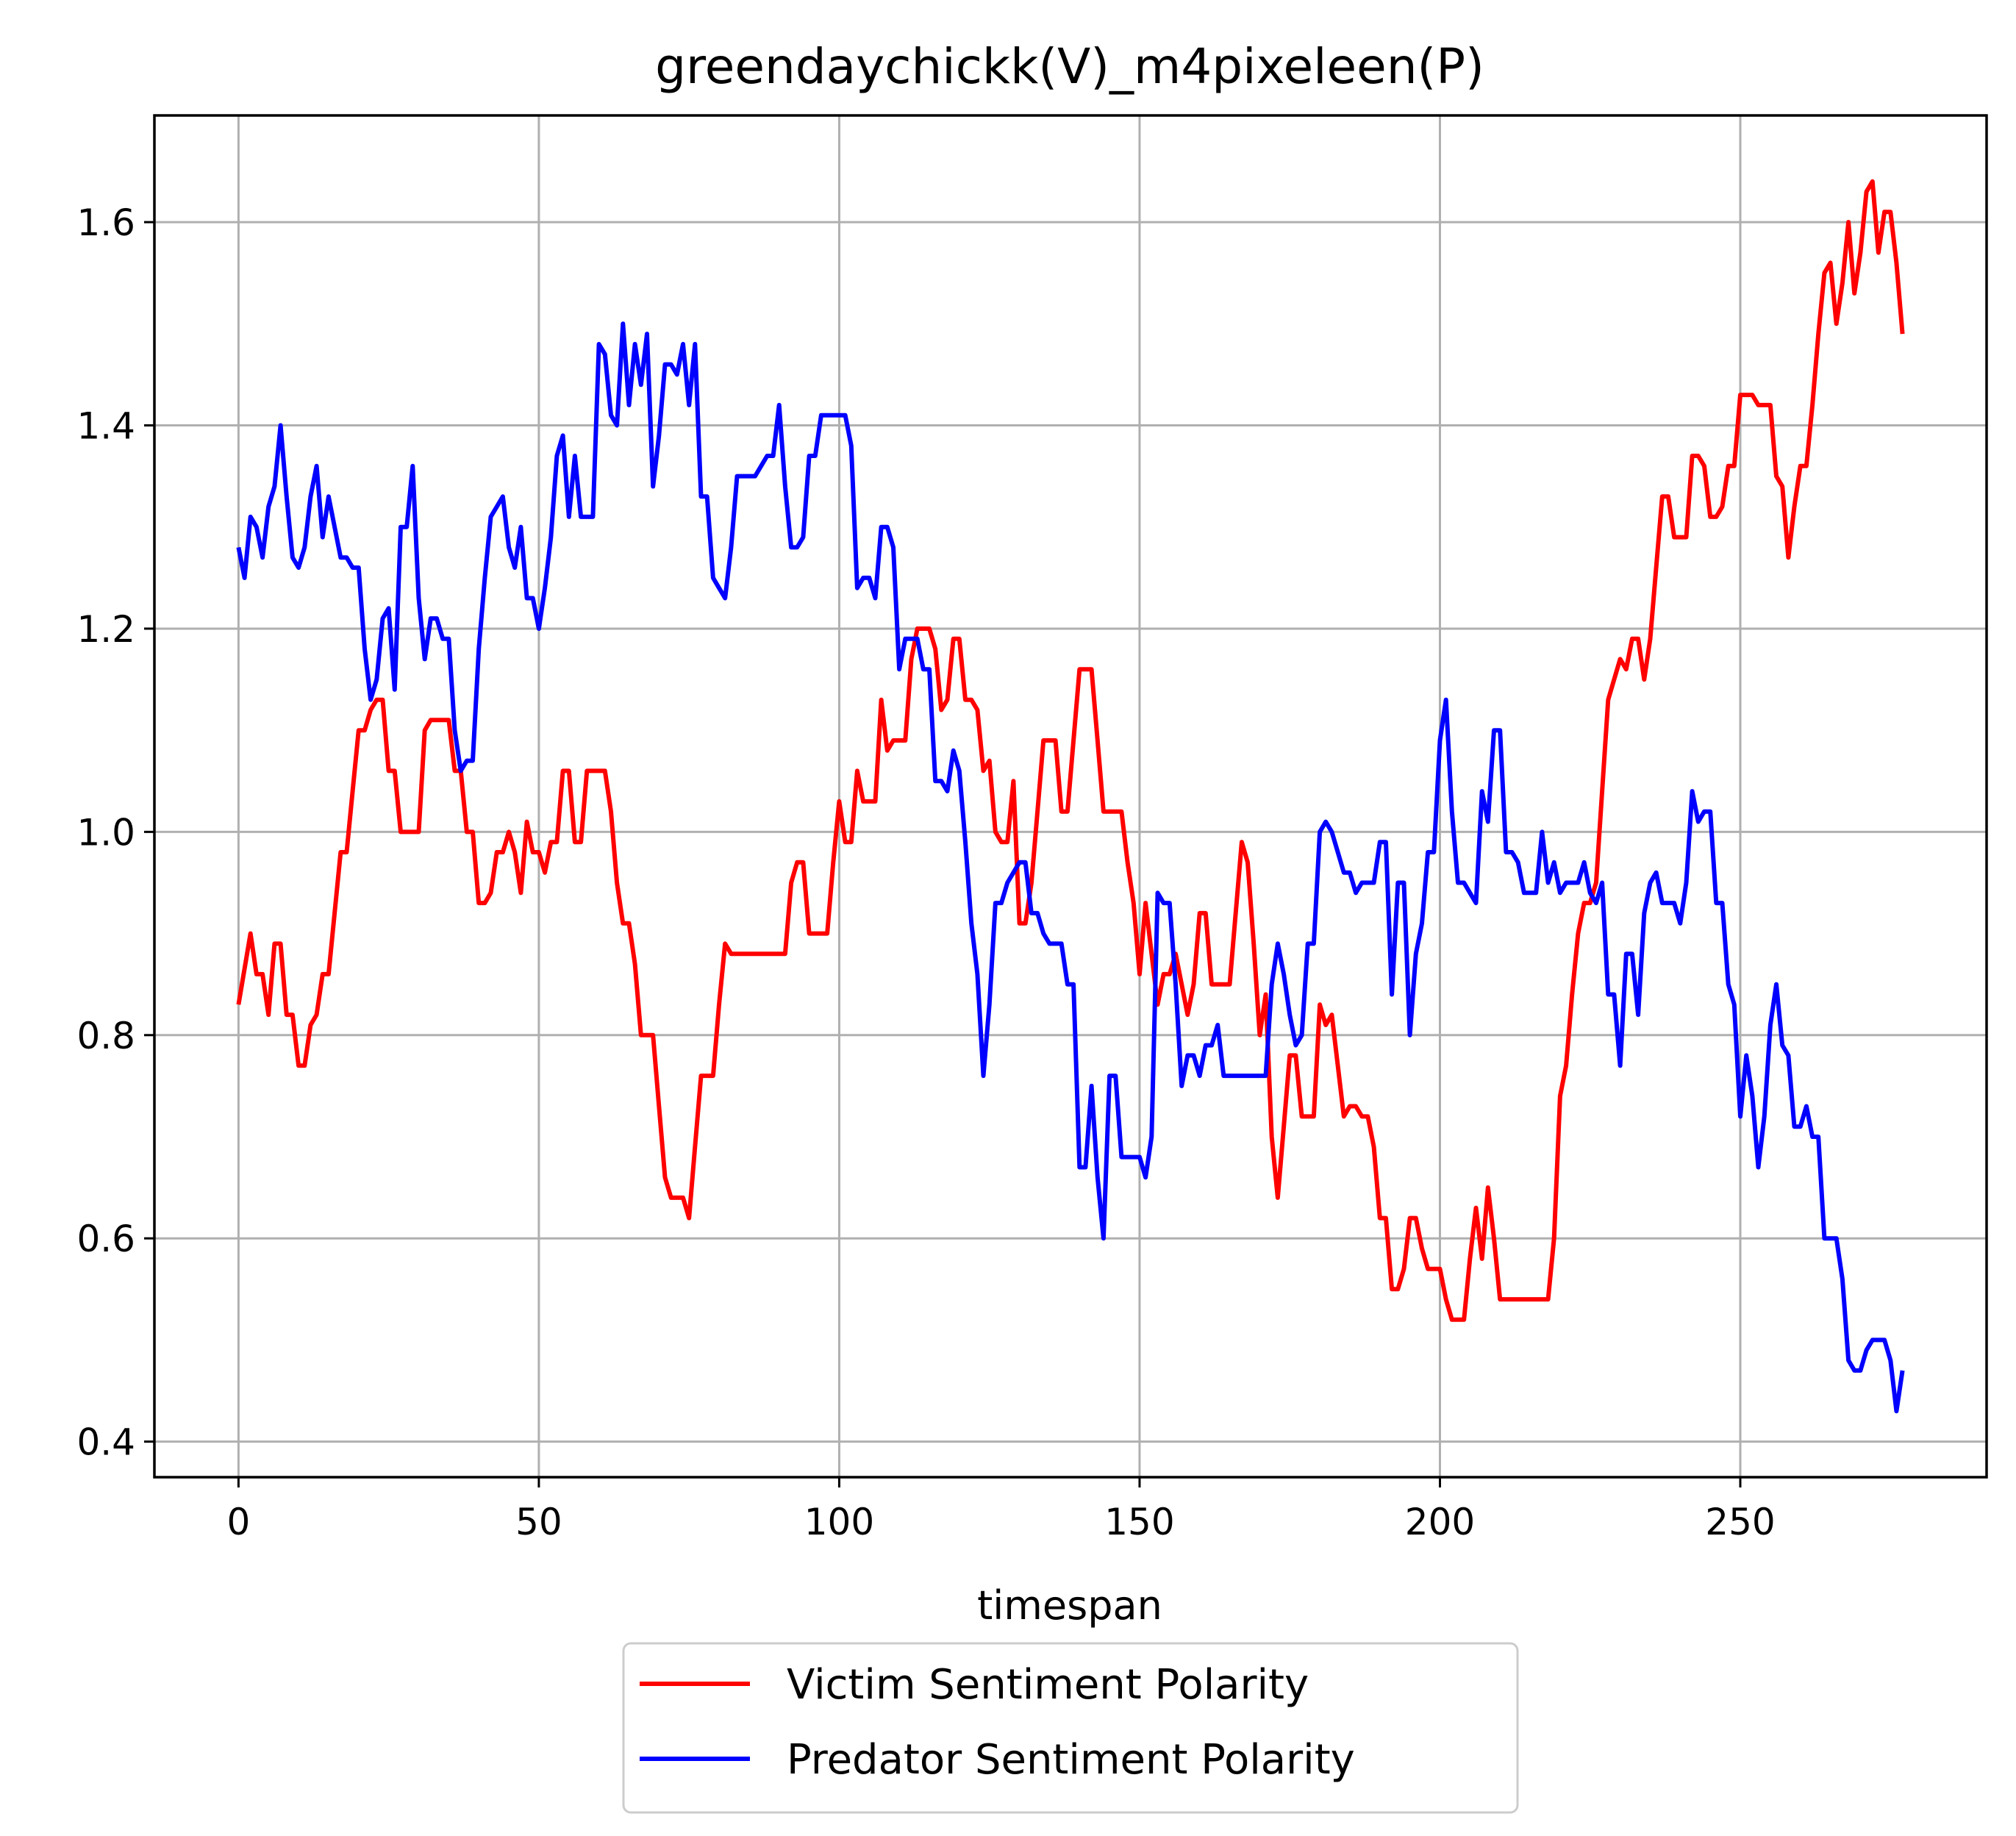 This screenshot has height=1836, width=2016. I want to click on x-tick-label: 100, so click(839, 1522).